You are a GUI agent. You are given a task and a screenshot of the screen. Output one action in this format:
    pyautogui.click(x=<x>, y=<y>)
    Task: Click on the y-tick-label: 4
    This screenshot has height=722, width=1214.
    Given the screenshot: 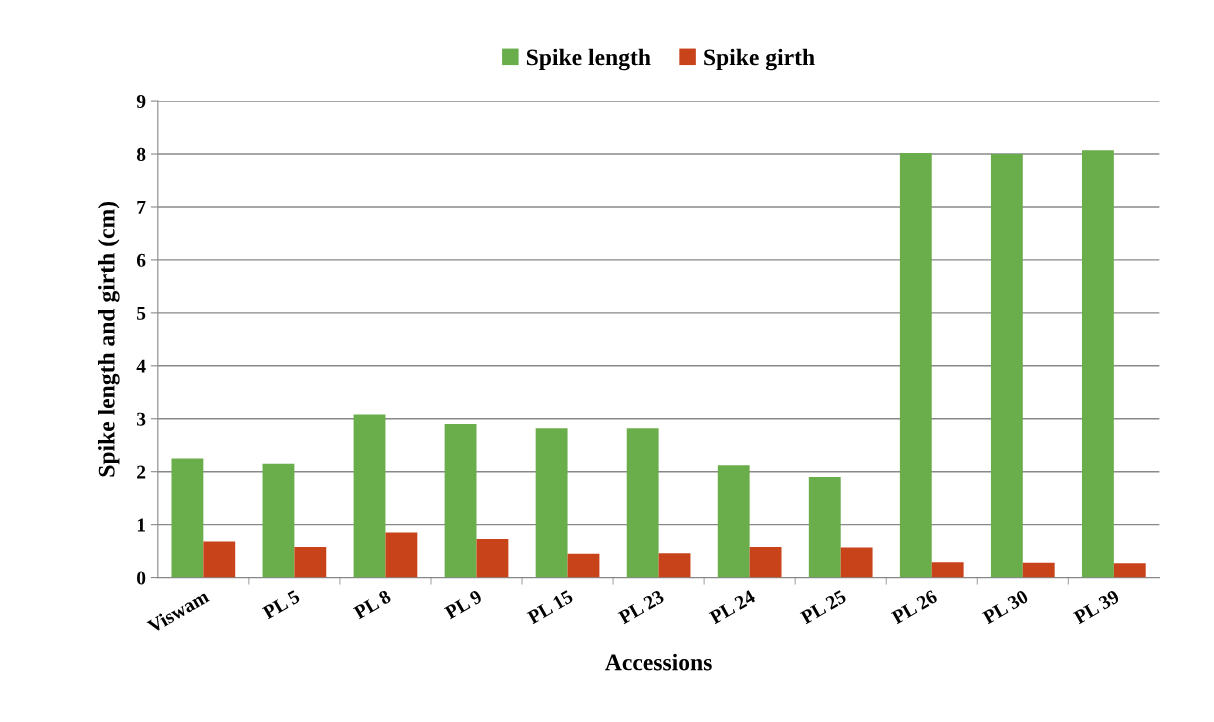 What is the action you would take?
    pyautogui.click(x=141, y=366)
    